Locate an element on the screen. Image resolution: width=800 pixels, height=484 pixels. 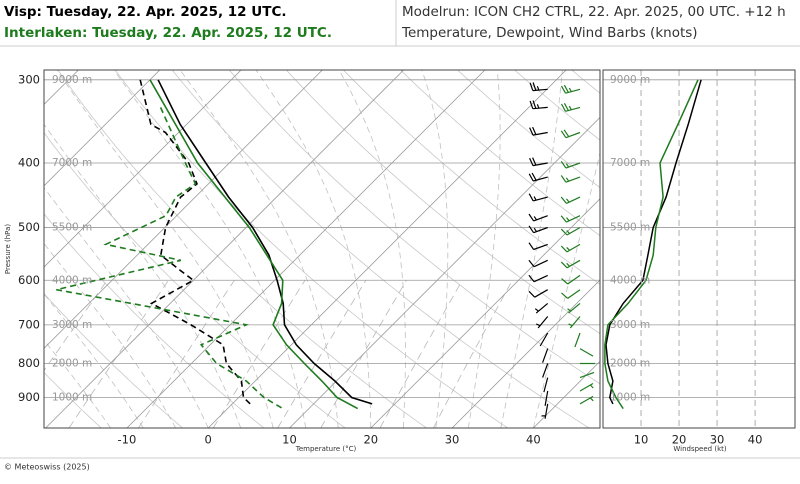
y-tick-label: 900 is located at coordinates (29, 397).